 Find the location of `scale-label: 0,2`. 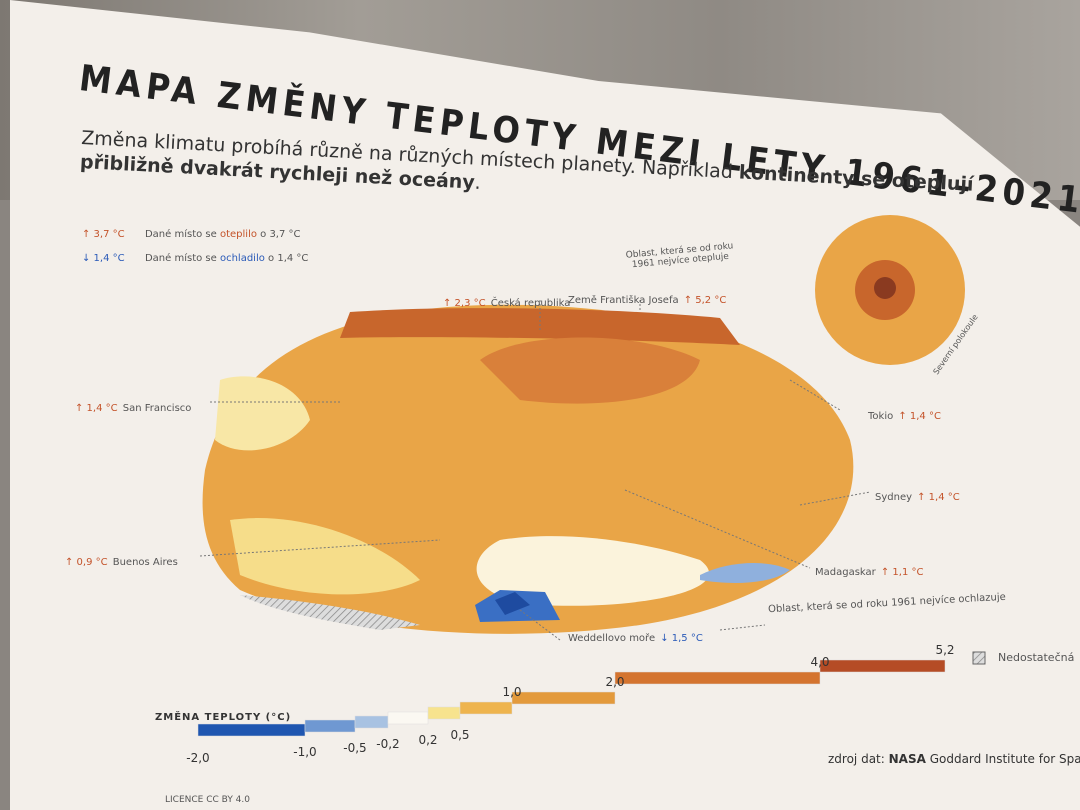

scale-label: 0,2 is located at coordinates (427, 740).